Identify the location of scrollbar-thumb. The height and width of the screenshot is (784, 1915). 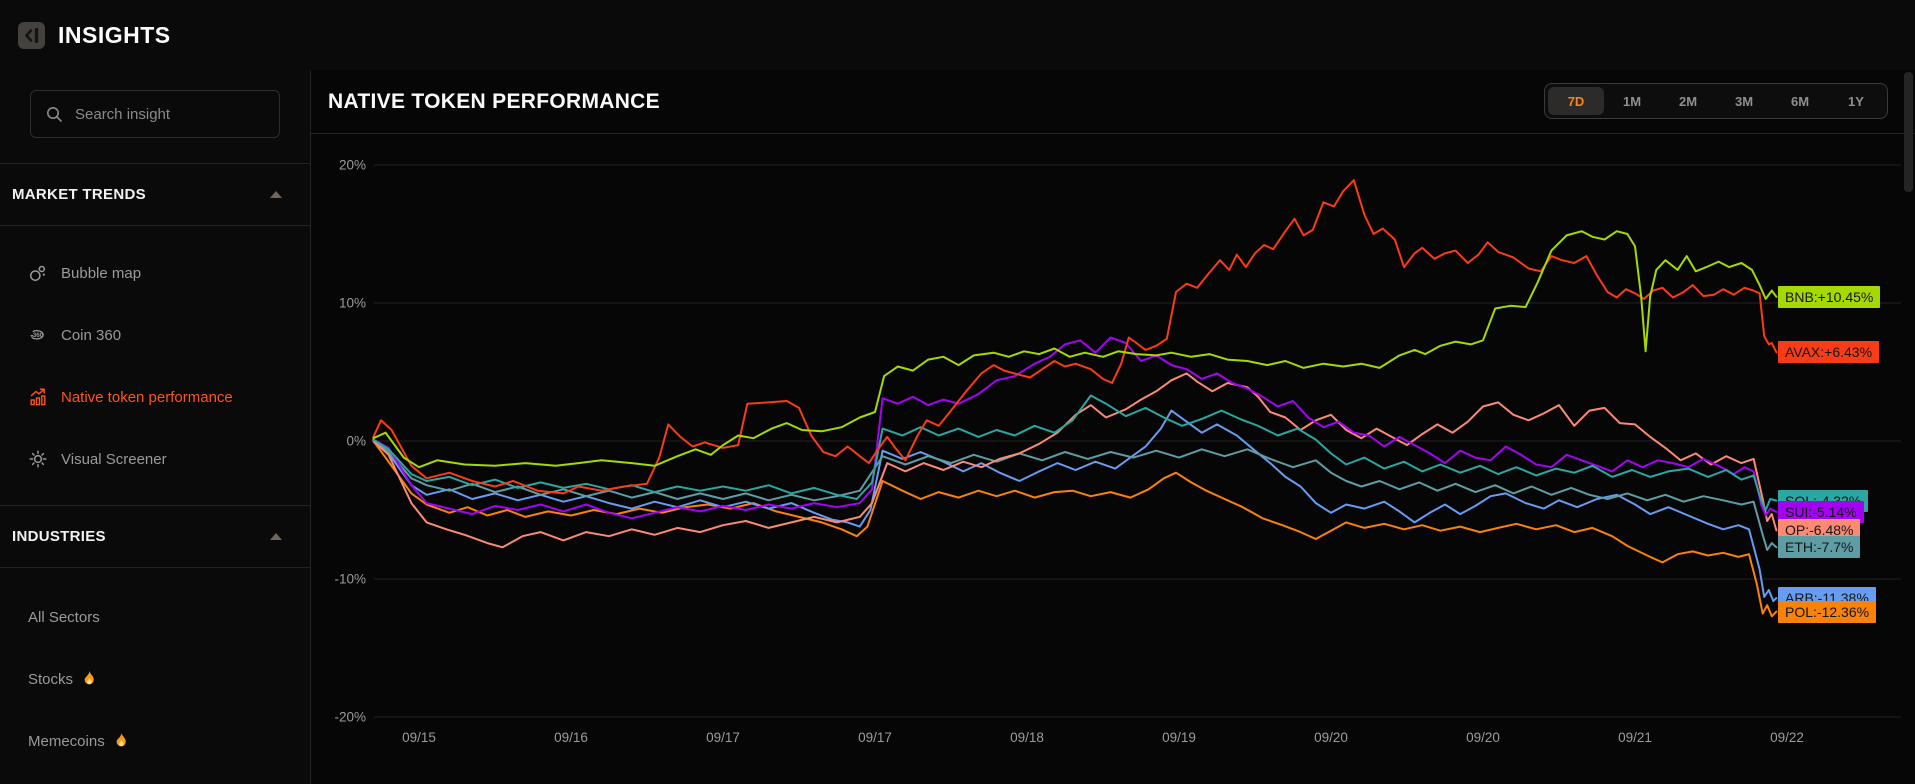
(1908, 132).